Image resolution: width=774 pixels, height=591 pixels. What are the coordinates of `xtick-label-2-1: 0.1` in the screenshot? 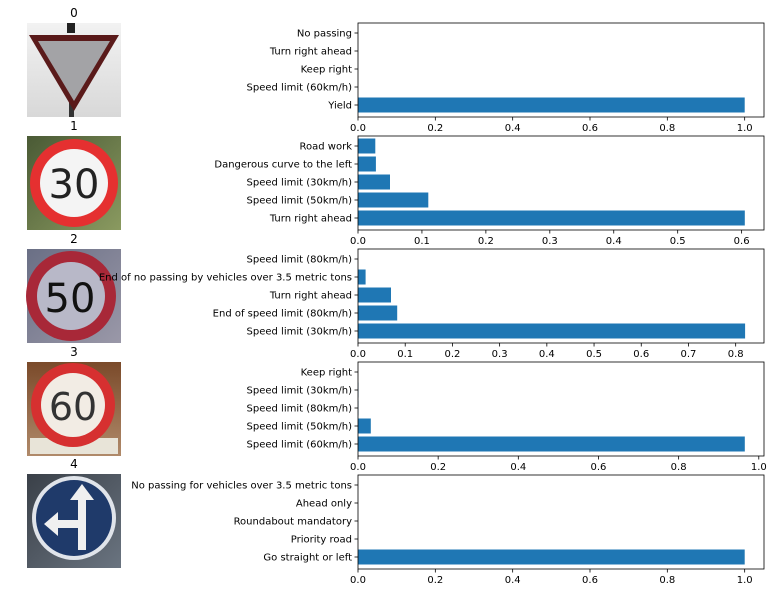 It's located at (405, 354).